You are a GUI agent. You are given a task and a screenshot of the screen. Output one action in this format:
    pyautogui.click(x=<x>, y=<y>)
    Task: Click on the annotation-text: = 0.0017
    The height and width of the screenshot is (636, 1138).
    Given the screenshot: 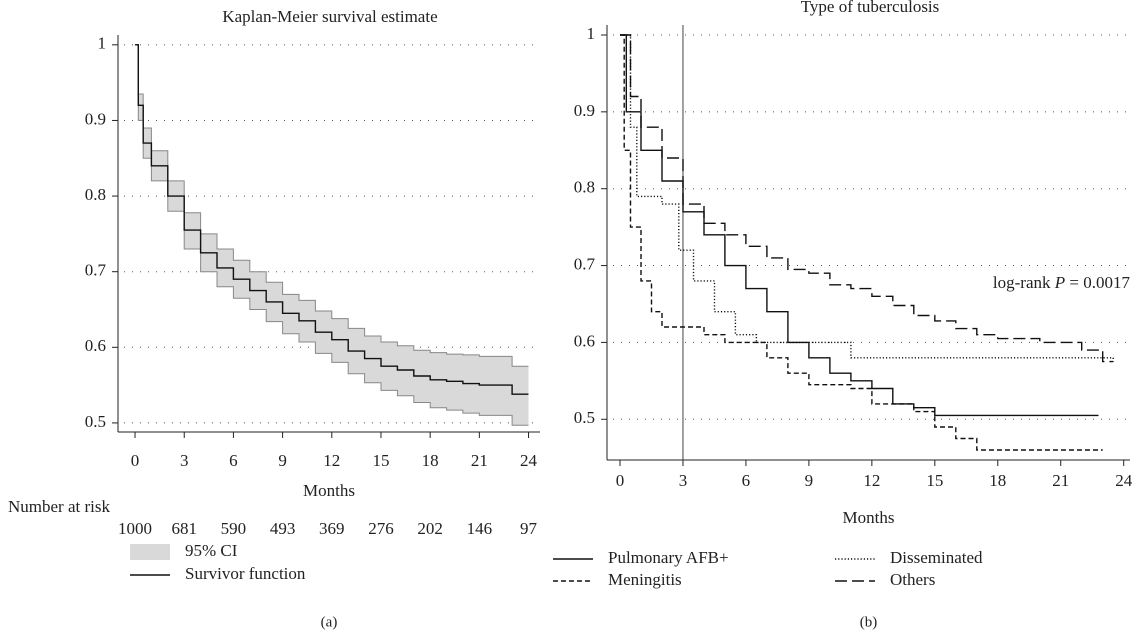 What is the action you would take?
    pyautogui.click(x=1097, y=282)
    